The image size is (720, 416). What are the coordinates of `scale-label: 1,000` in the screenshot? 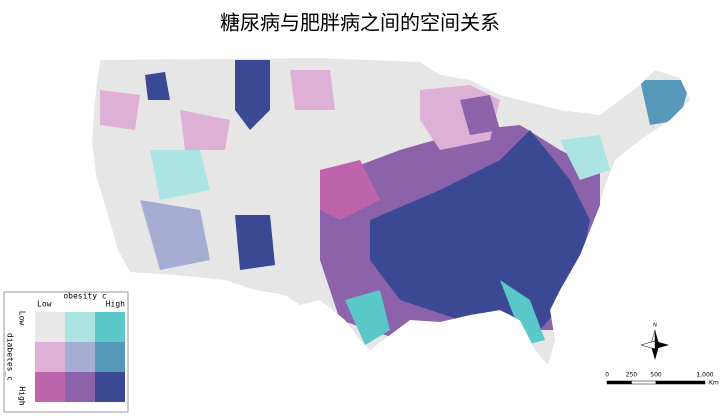 It's located at (704, 375).